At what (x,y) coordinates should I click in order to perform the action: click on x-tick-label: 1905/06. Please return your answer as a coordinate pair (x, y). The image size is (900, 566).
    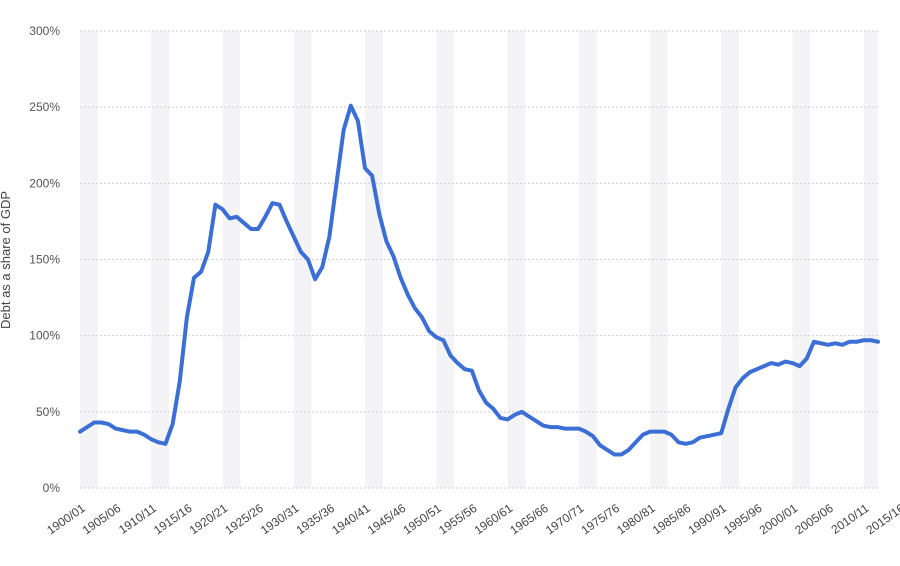
    Looking at the image, I should click on (102, 519).